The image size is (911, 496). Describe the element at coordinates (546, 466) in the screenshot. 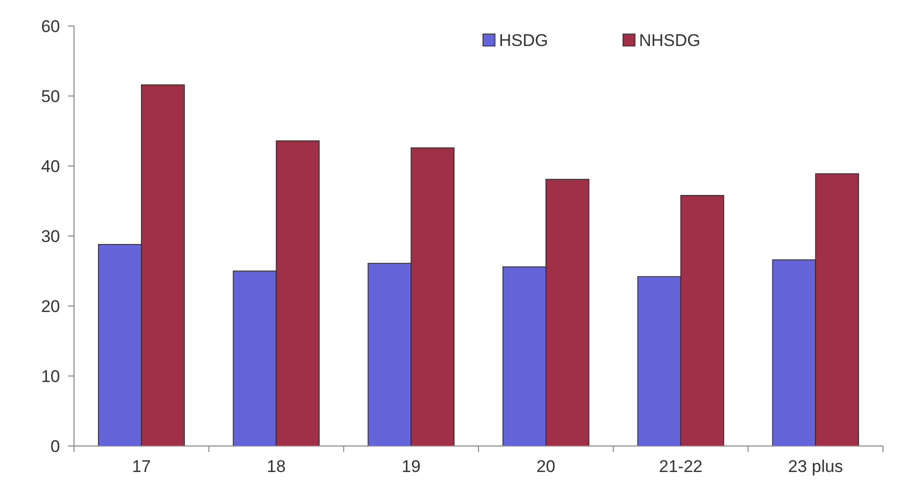

I see `x-tick-label: 20` at that location.